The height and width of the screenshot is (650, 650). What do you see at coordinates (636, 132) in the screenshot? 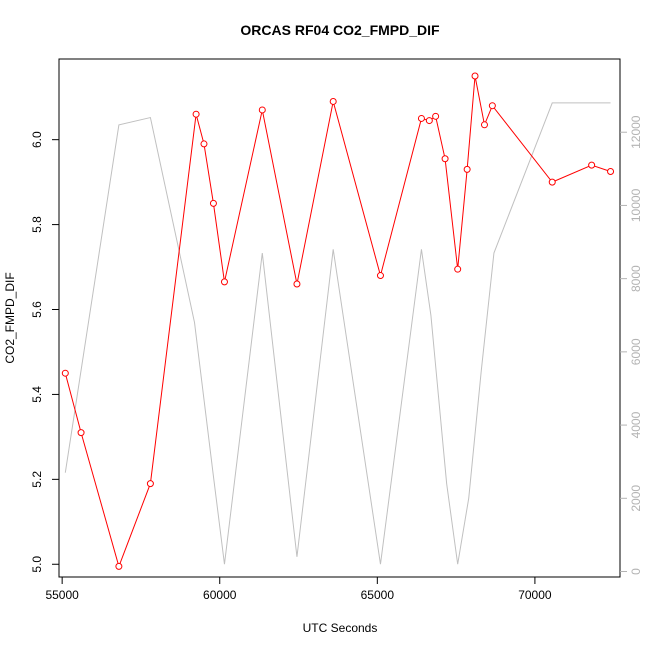
I see `y2-tick-label: 12000` at bounding box center [636, 132].